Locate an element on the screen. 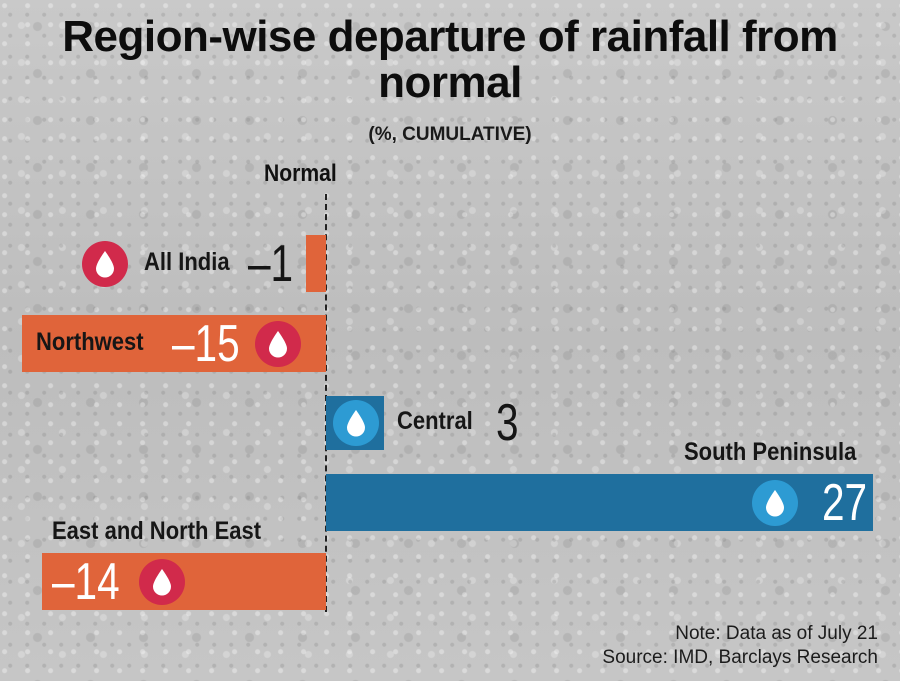  source-text: Source: IMD, Barclays Research is located at coordinates (740, 657).